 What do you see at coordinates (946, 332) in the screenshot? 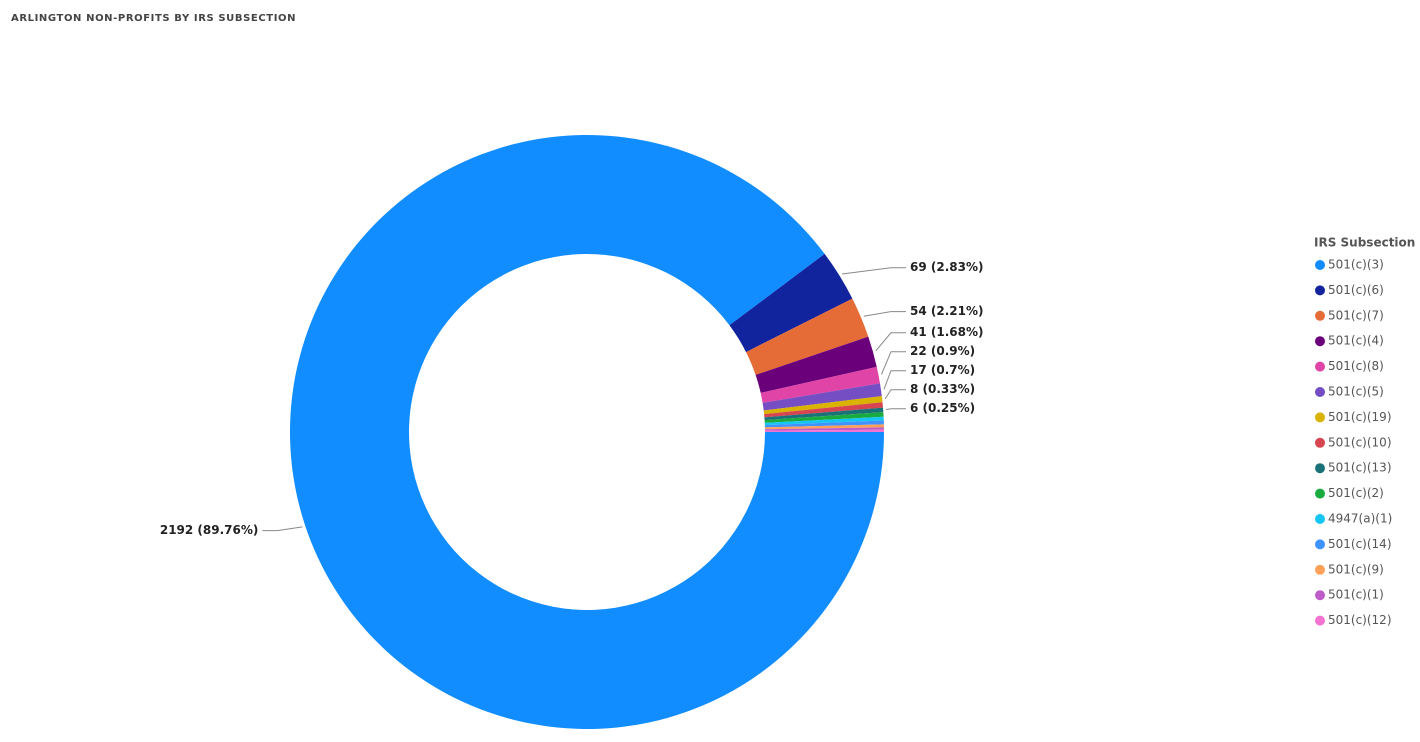
I see `data-label: 41 (1.68%)` at bounding box center [946, 332].